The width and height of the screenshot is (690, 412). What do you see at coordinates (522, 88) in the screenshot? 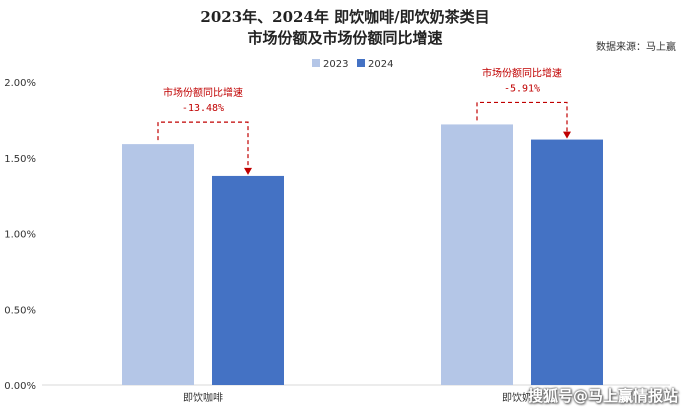
I see `growth-value: -5.91%` at bounding box center [522, 88].